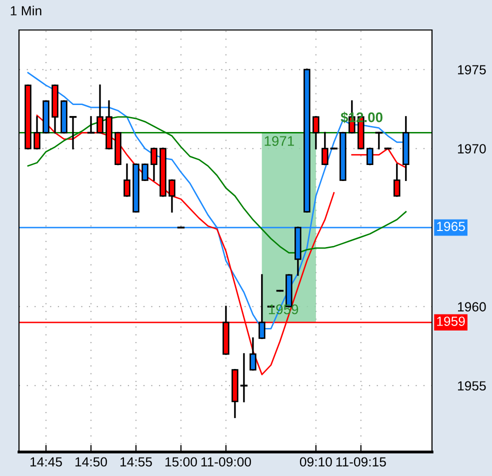  Describe the element at coordinates (91, 462) in the screenshot. I see `x-tick-label: 14:50` at that location.